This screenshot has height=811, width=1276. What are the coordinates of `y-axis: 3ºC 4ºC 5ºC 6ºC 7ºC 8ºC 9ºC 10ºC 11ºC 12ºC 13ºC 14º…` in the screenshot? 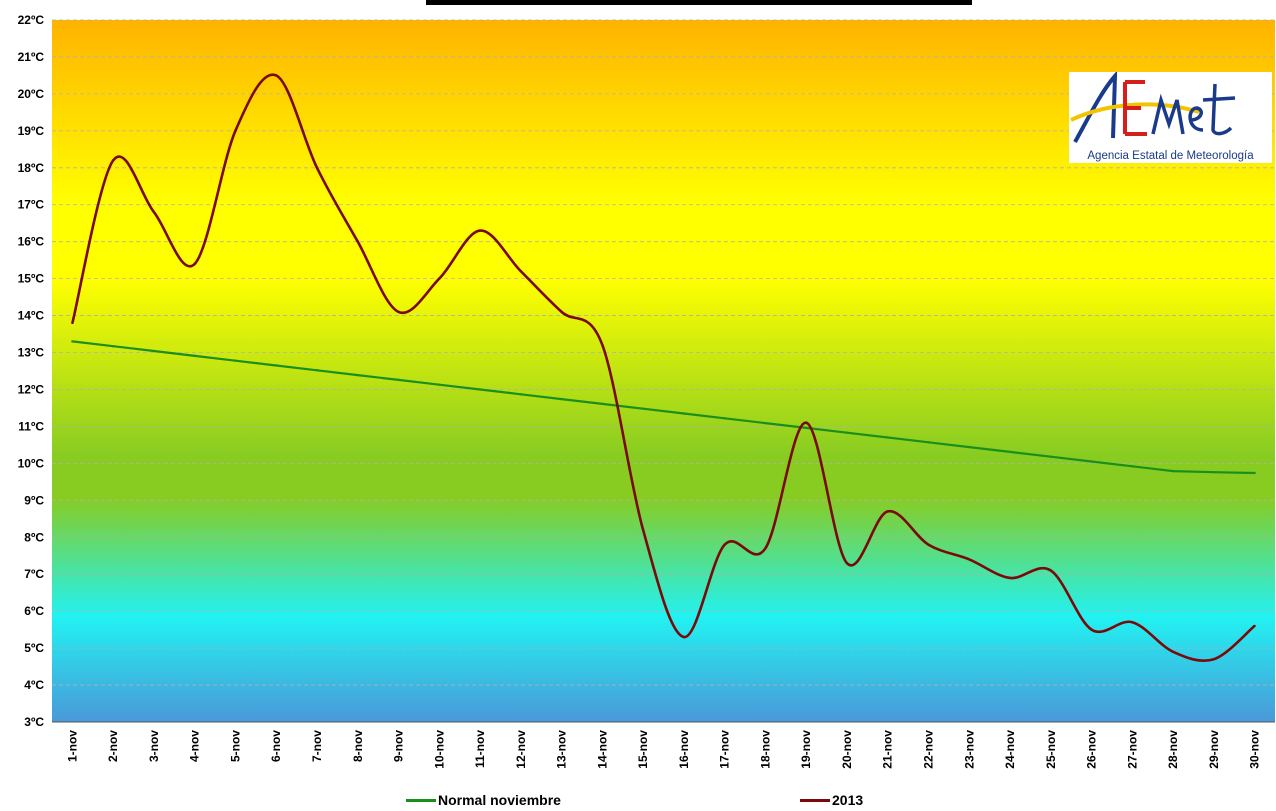 It's located at (31, 371).